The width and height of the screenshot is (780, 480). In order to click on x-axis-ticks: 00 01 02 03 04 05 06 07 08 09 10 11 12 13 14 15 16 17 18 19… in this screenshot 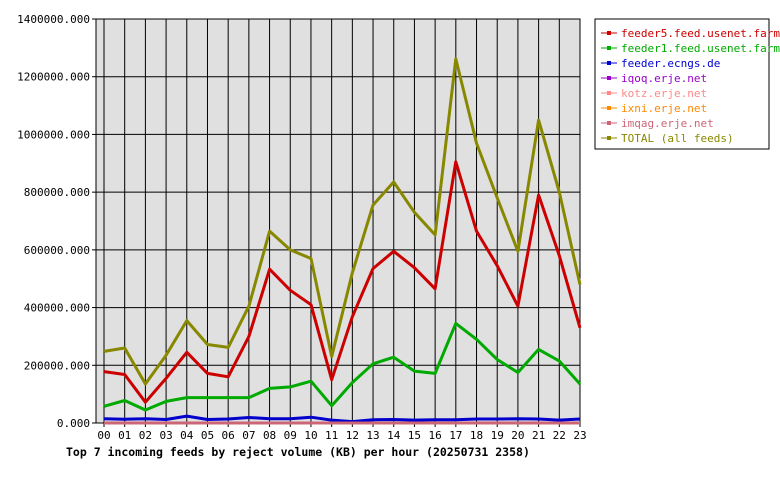, I will do `click(341, 435)`.